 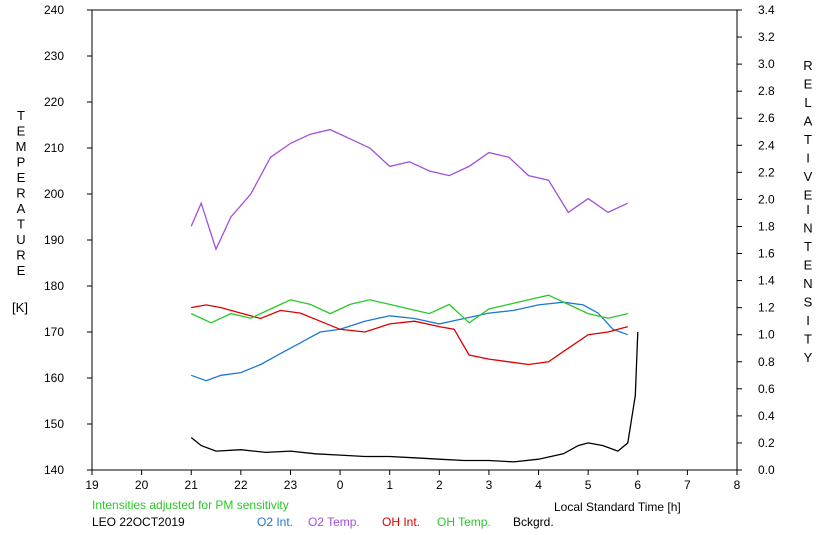 I want to click on right-tick-label: 1.2, so click(x=766, y=308).